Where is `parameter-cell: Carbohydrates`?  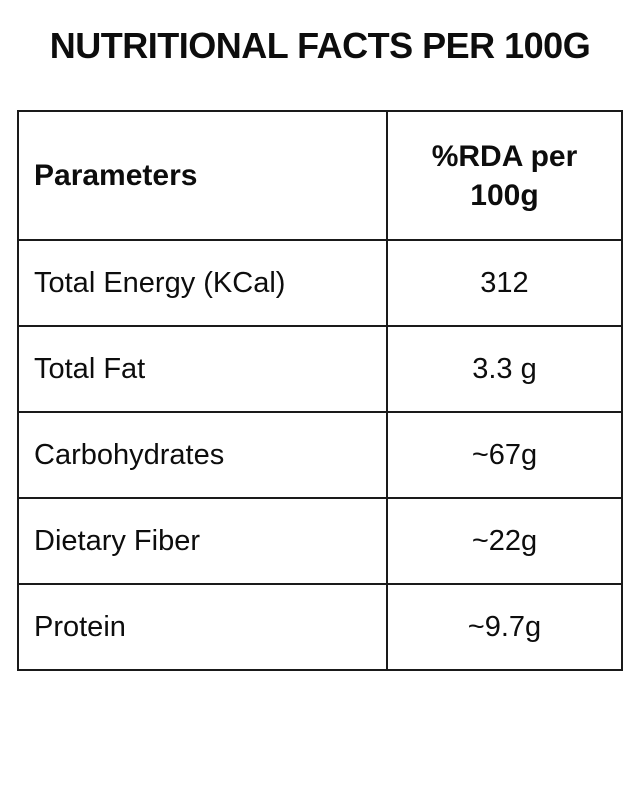
parameter-cell: Carbohydrates is located at coordinates (202, 455).